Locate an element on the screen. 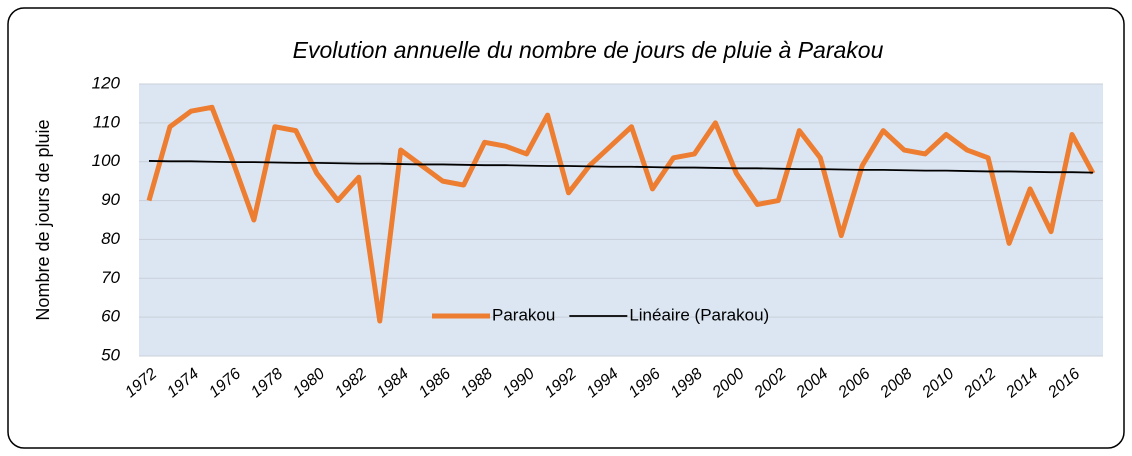 The image size is (1132, 456). y-tick-label: 110 is located at coordinates (107, 121).